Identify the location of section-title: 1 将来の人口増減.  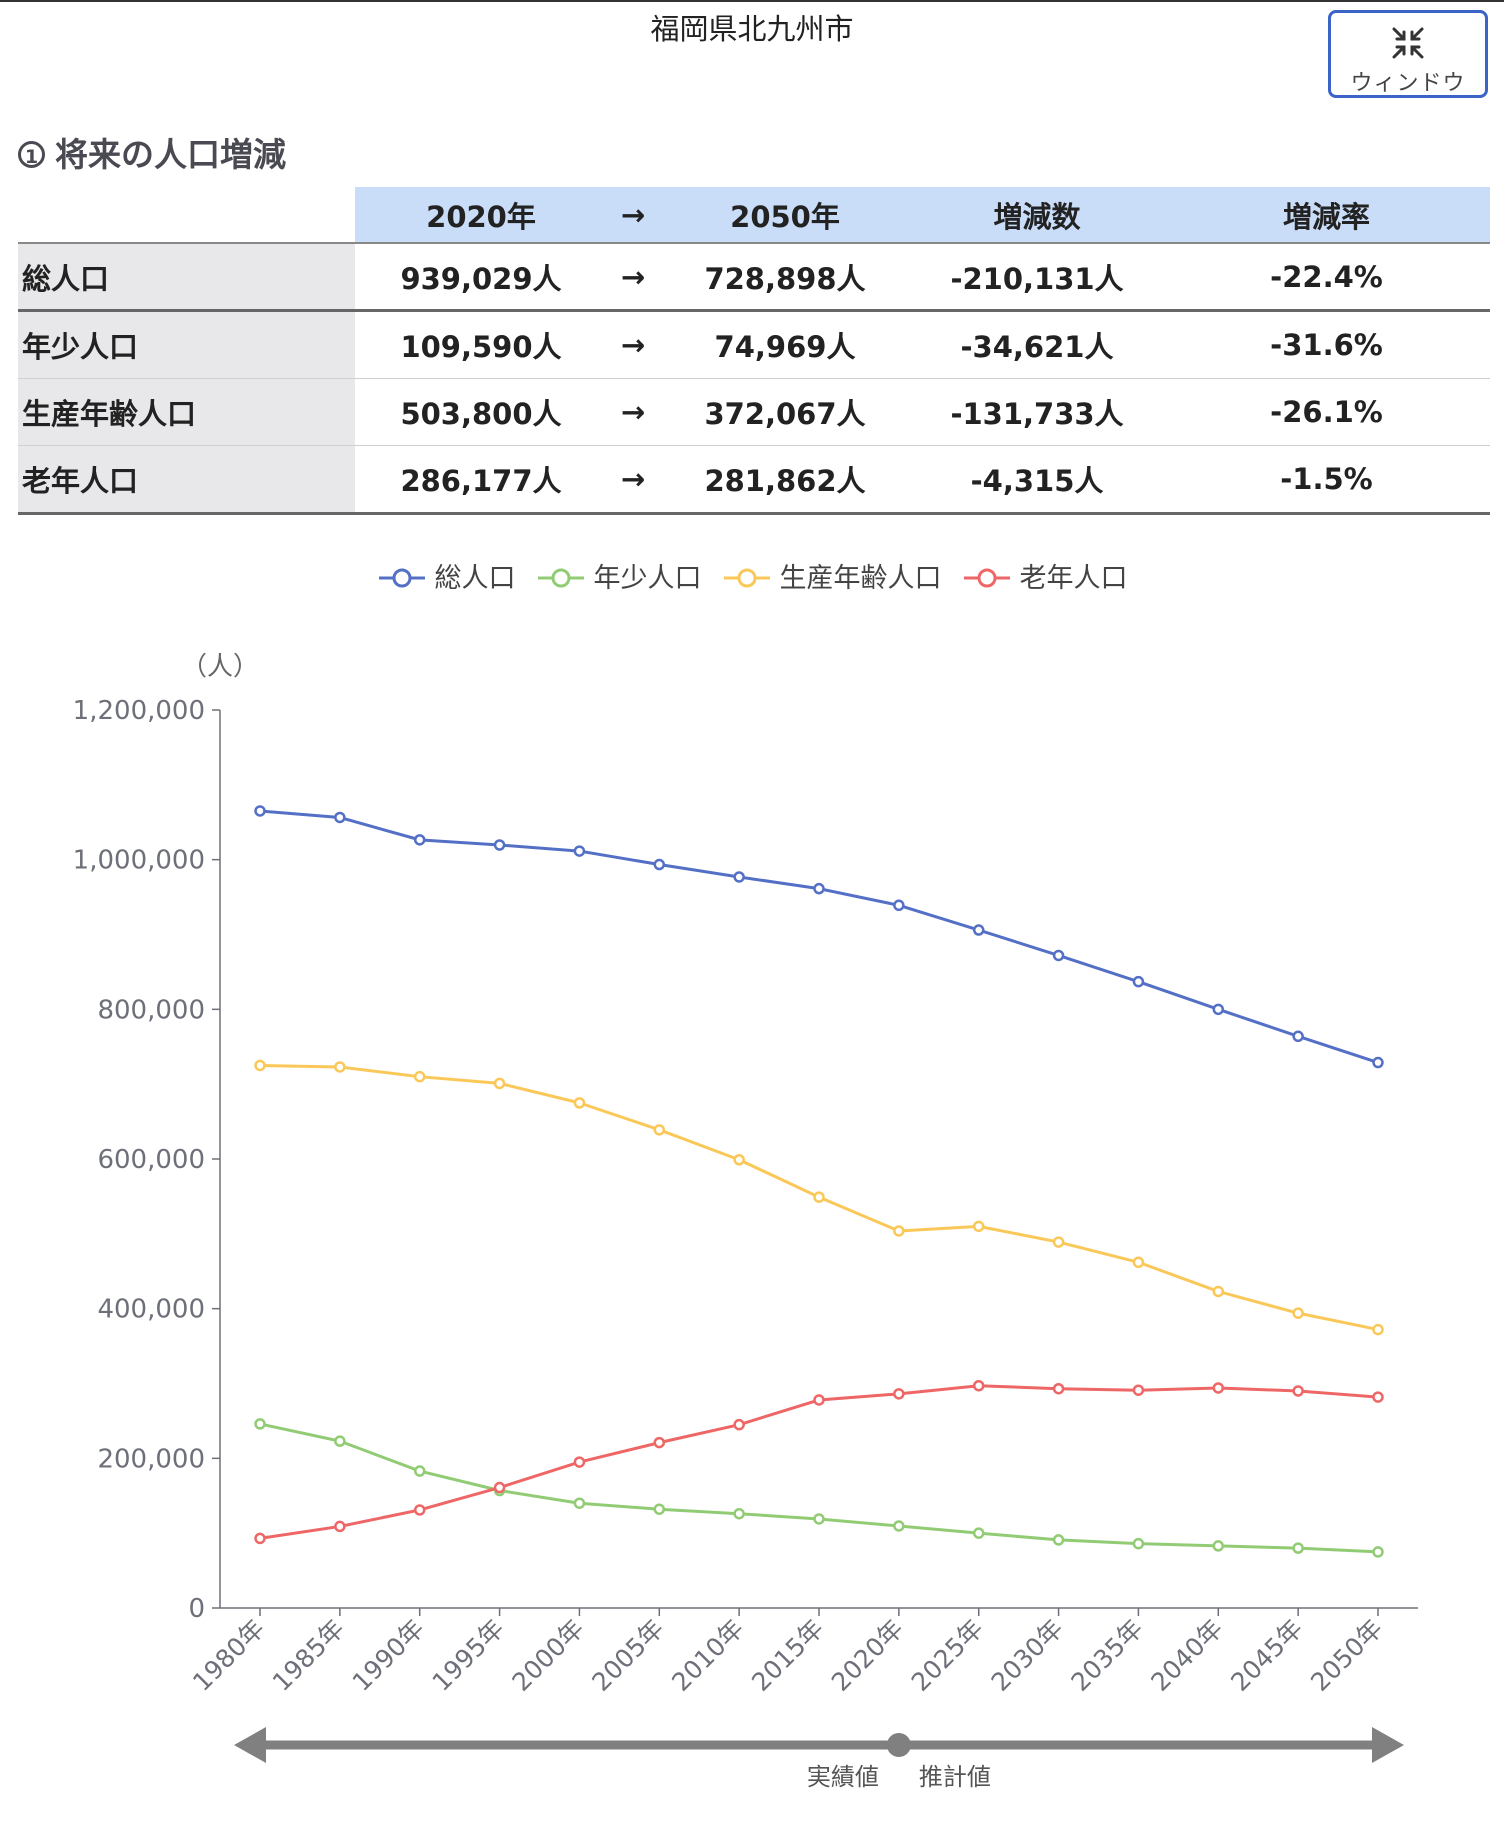
(152, 152).